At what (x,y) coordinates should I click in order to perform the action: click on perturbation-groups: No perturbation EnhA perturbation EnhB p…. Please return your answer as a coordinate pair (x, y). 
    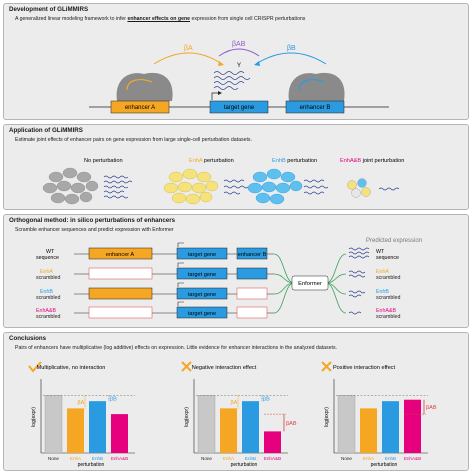
    Looking at the image, I should click on (223, 181).